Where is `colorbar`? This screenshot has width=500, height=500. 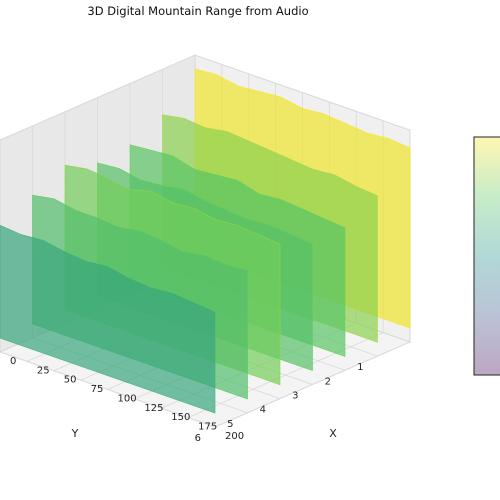 colorbar is located at coordinates (486, 256).